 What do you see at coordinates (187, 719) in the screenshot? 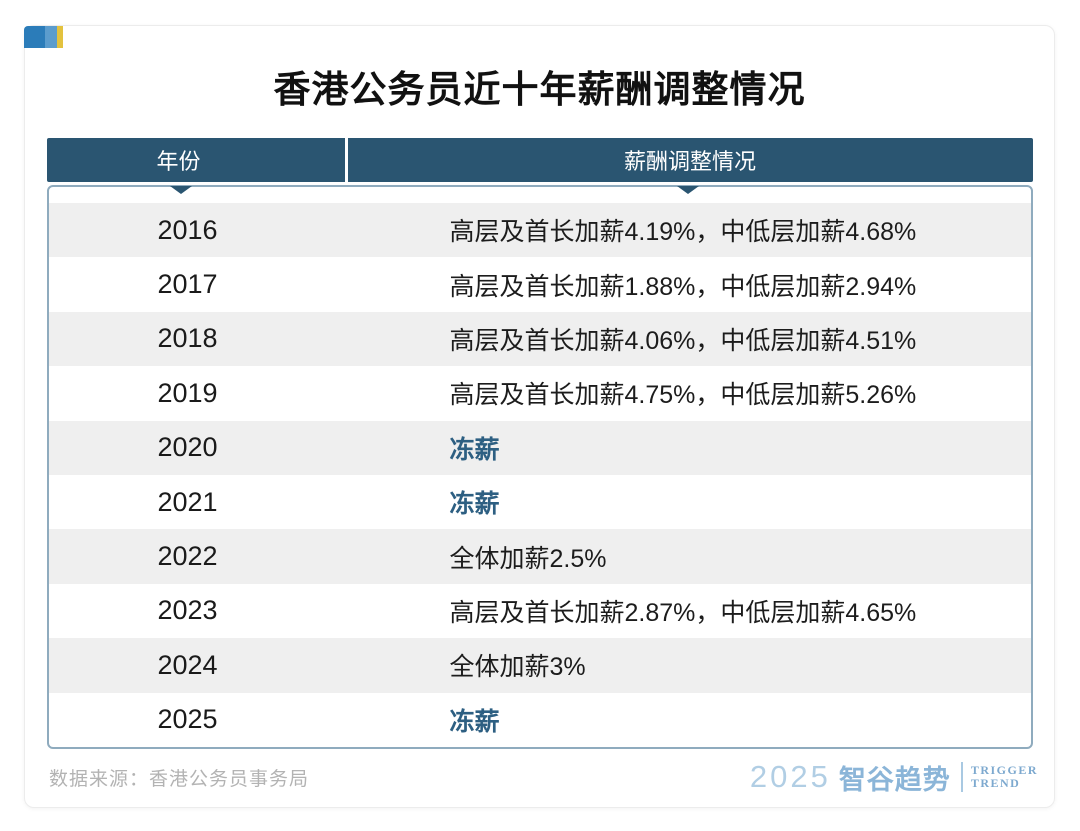
I see `year-cell: 2025` at bounding box center [187, 719].